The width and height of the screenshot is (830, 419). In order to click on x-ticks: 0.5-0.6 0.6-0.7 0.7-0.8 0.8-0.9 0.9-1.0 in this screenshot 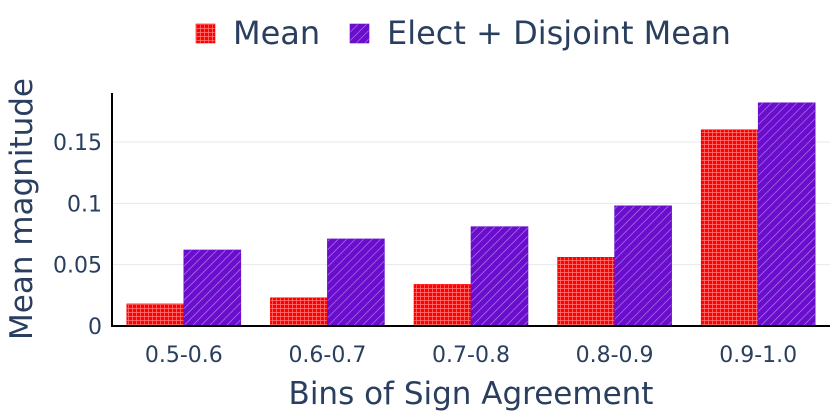, I will do `click(471, 355)`.